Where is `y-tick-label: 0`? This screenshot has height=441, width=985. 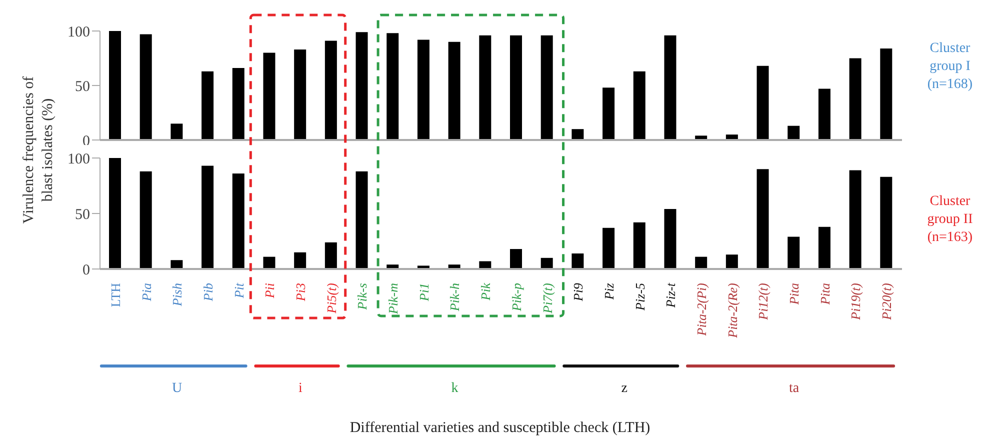 y-tick-label: 0 is located at coordinates (86, 270).